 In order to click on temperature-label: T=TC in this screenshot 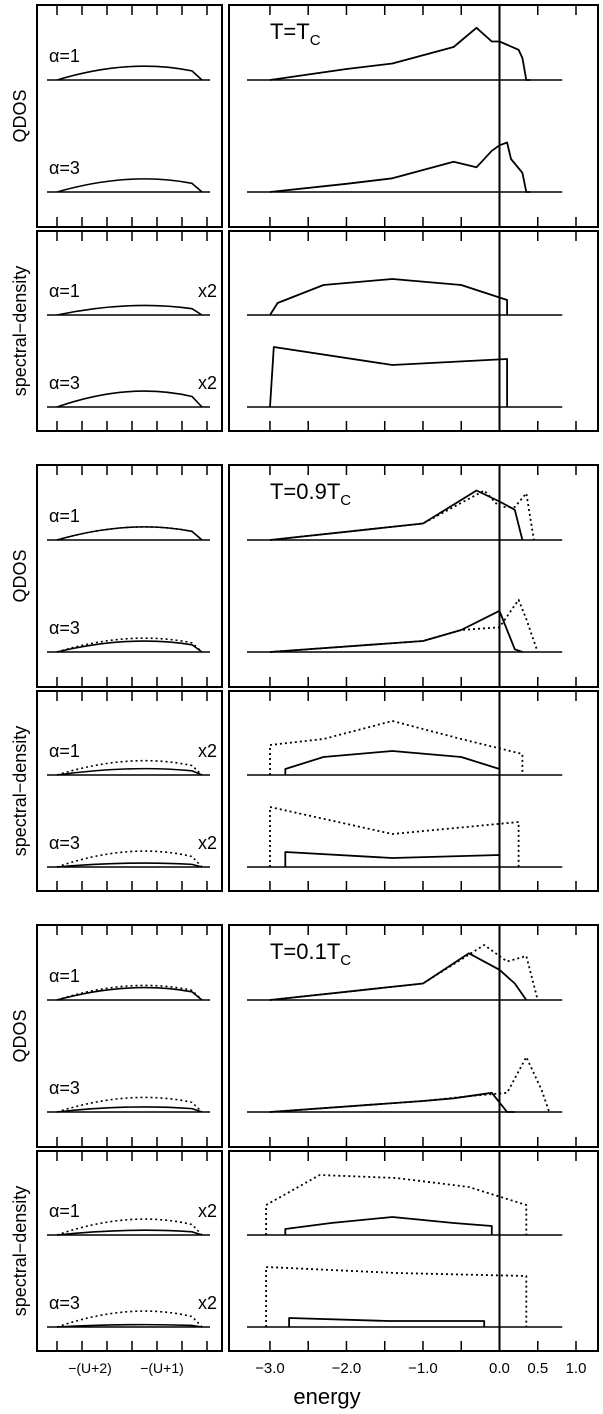, I will do `click(295, 34)`.